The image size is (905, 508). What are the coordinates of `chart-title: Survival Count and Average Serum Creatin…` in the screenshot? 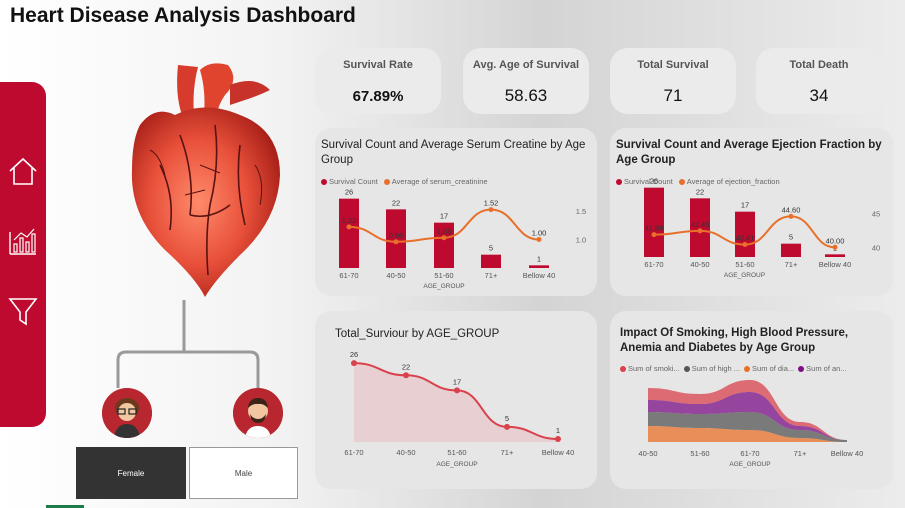 It's located at (453, 152).